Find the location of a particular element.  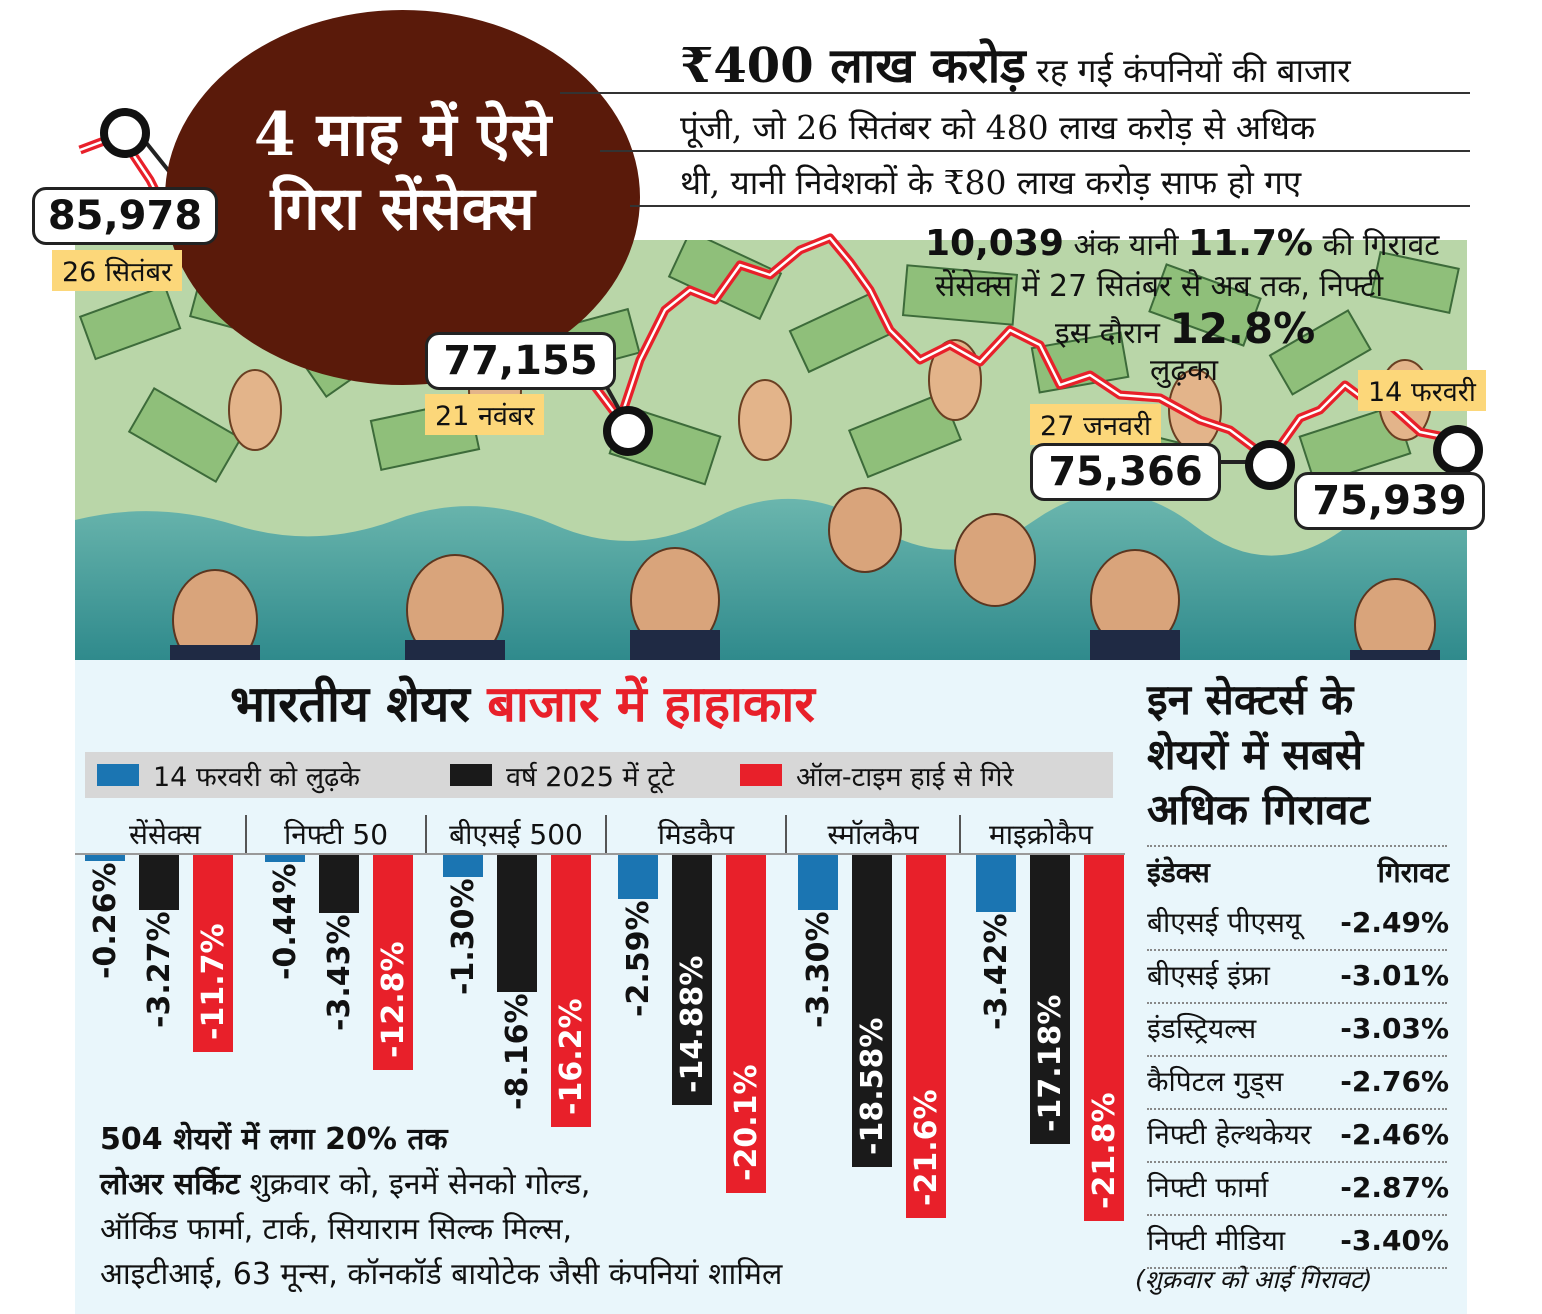

sector-value: -3.03% is located at coordinates (1394, 1028).